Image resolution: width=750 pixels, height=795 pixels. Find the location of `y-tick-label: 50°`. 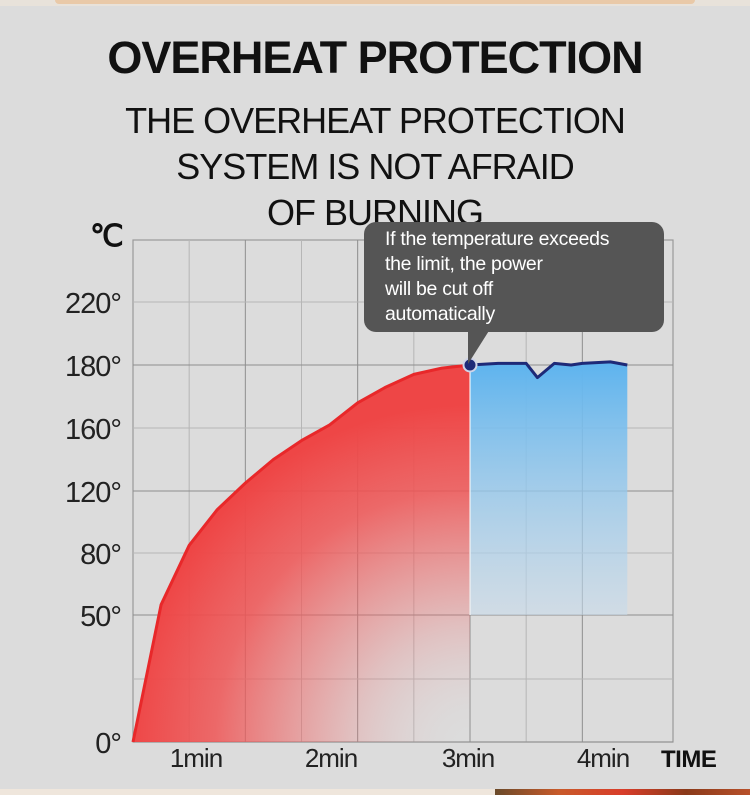

y-tick-label: 50° is located at coordinates (100, 617).